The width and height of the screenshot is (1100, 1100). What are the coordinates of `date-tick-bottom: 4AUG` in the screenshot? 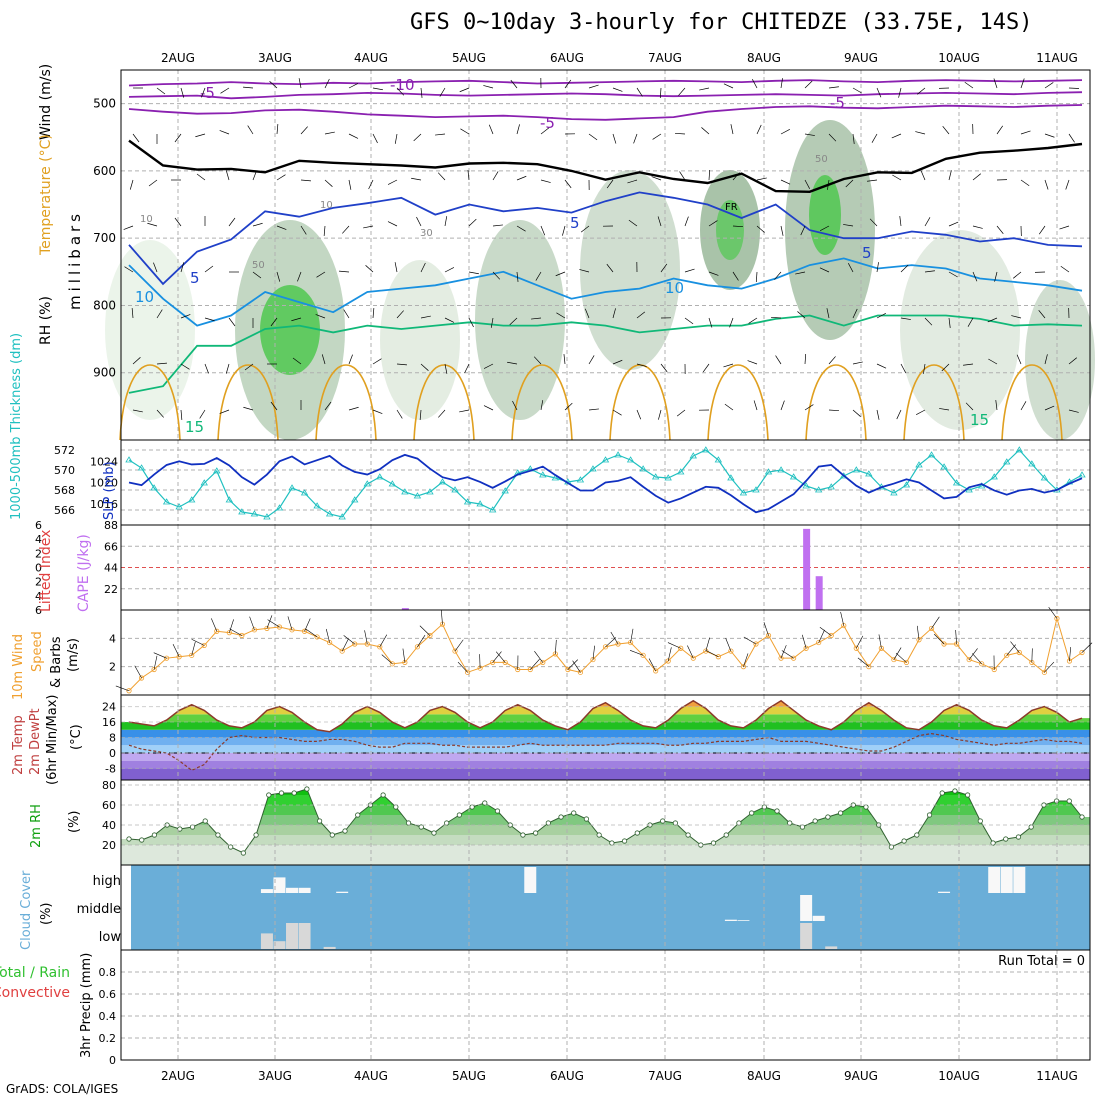 It's located at (371, 1076).